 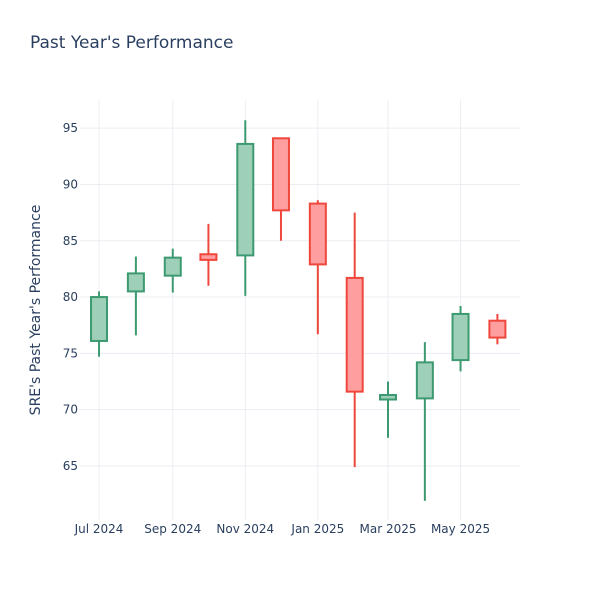 I want to click on x-tick-label: Mar 2025, so click(x=388, y=529).